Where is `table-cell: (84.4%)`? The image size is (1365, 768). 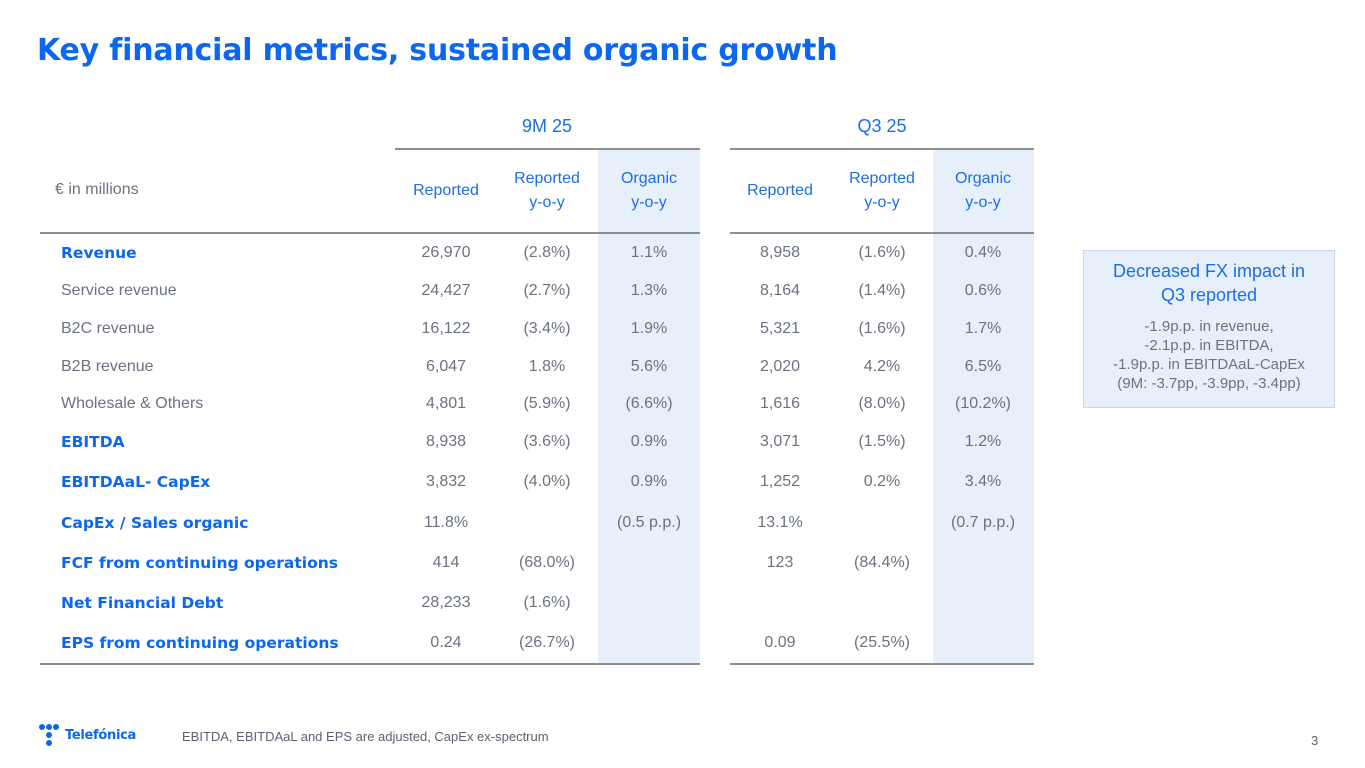 table-cell: (84.4%) is located at coordinates (882, 562).